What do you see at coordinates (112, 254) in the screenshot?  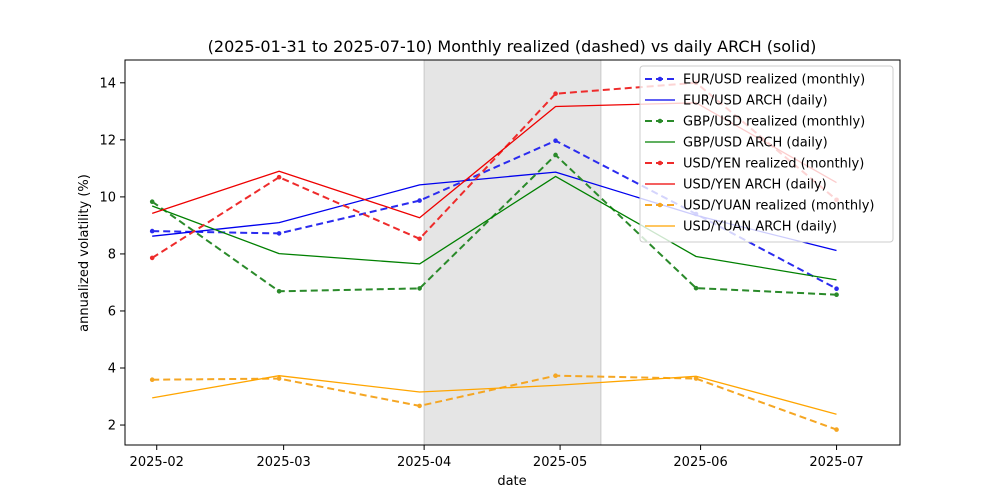 I see `y-tick-label: 8` at bounding box center [112, 254].